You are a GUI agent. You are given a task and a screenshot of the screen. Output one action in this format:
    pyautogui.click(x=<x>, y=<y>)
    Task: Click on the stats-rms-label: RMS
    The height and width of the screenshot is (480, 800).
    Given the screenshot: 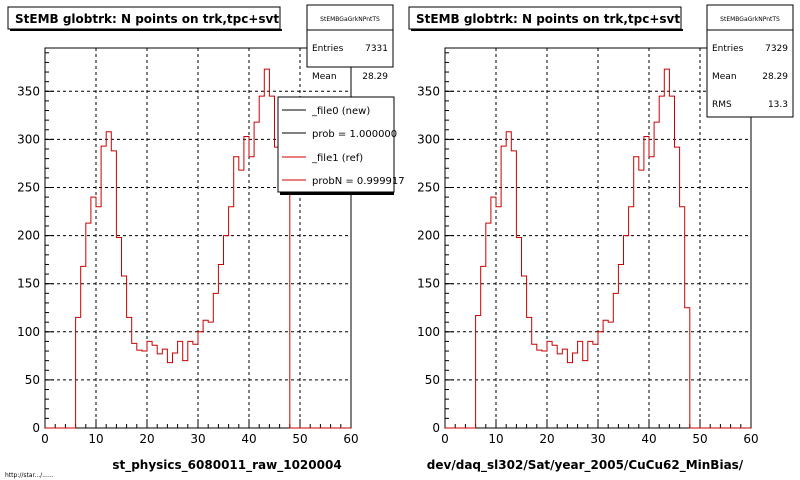 What is the action you would take?
    pyautogui.click(x=722, y=105)
    